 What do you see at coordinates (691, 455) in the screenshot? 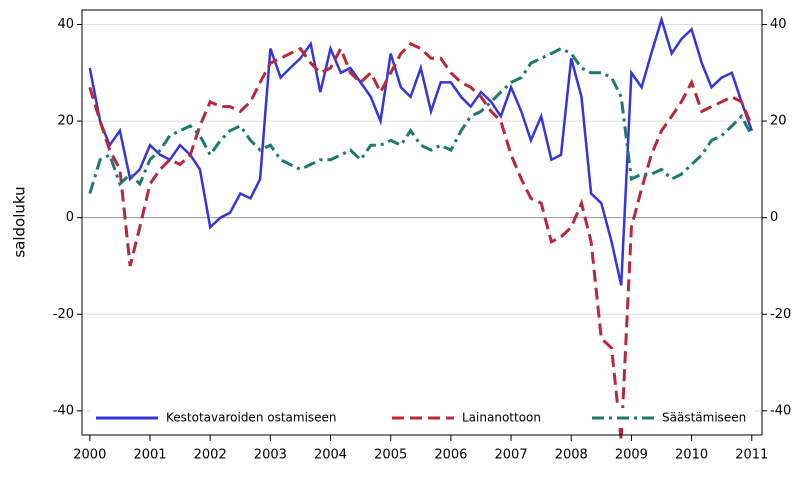
I see `x-tick-label: 2010` at bounding box center [691, 455].